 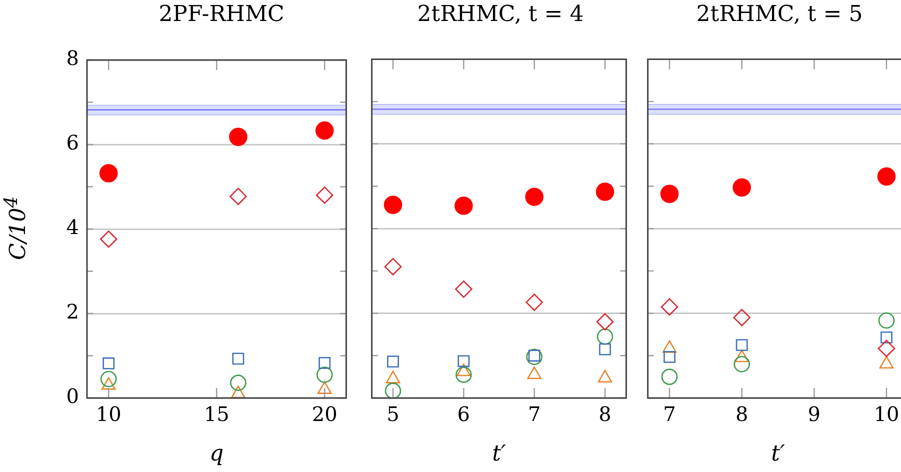 I want to click on y-tick-label: 0, so click(x=72, y=396).